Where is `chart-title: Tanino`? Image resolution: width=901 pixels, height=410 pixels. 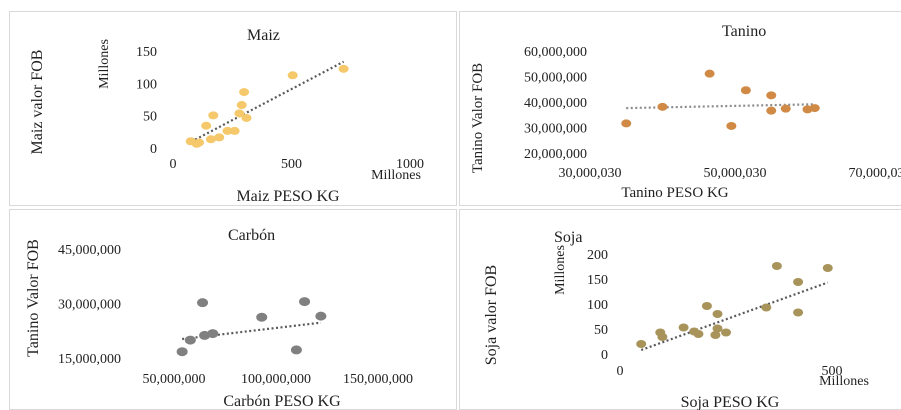 chart-title: Tanino is located at coordinates (744, 31).